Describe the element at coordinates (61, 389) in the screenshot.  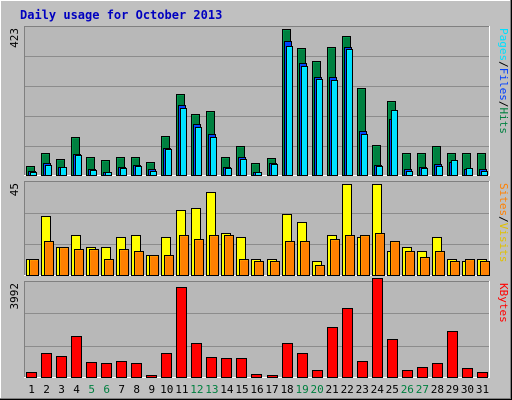
I see `x-tick-label: 3` at that location.